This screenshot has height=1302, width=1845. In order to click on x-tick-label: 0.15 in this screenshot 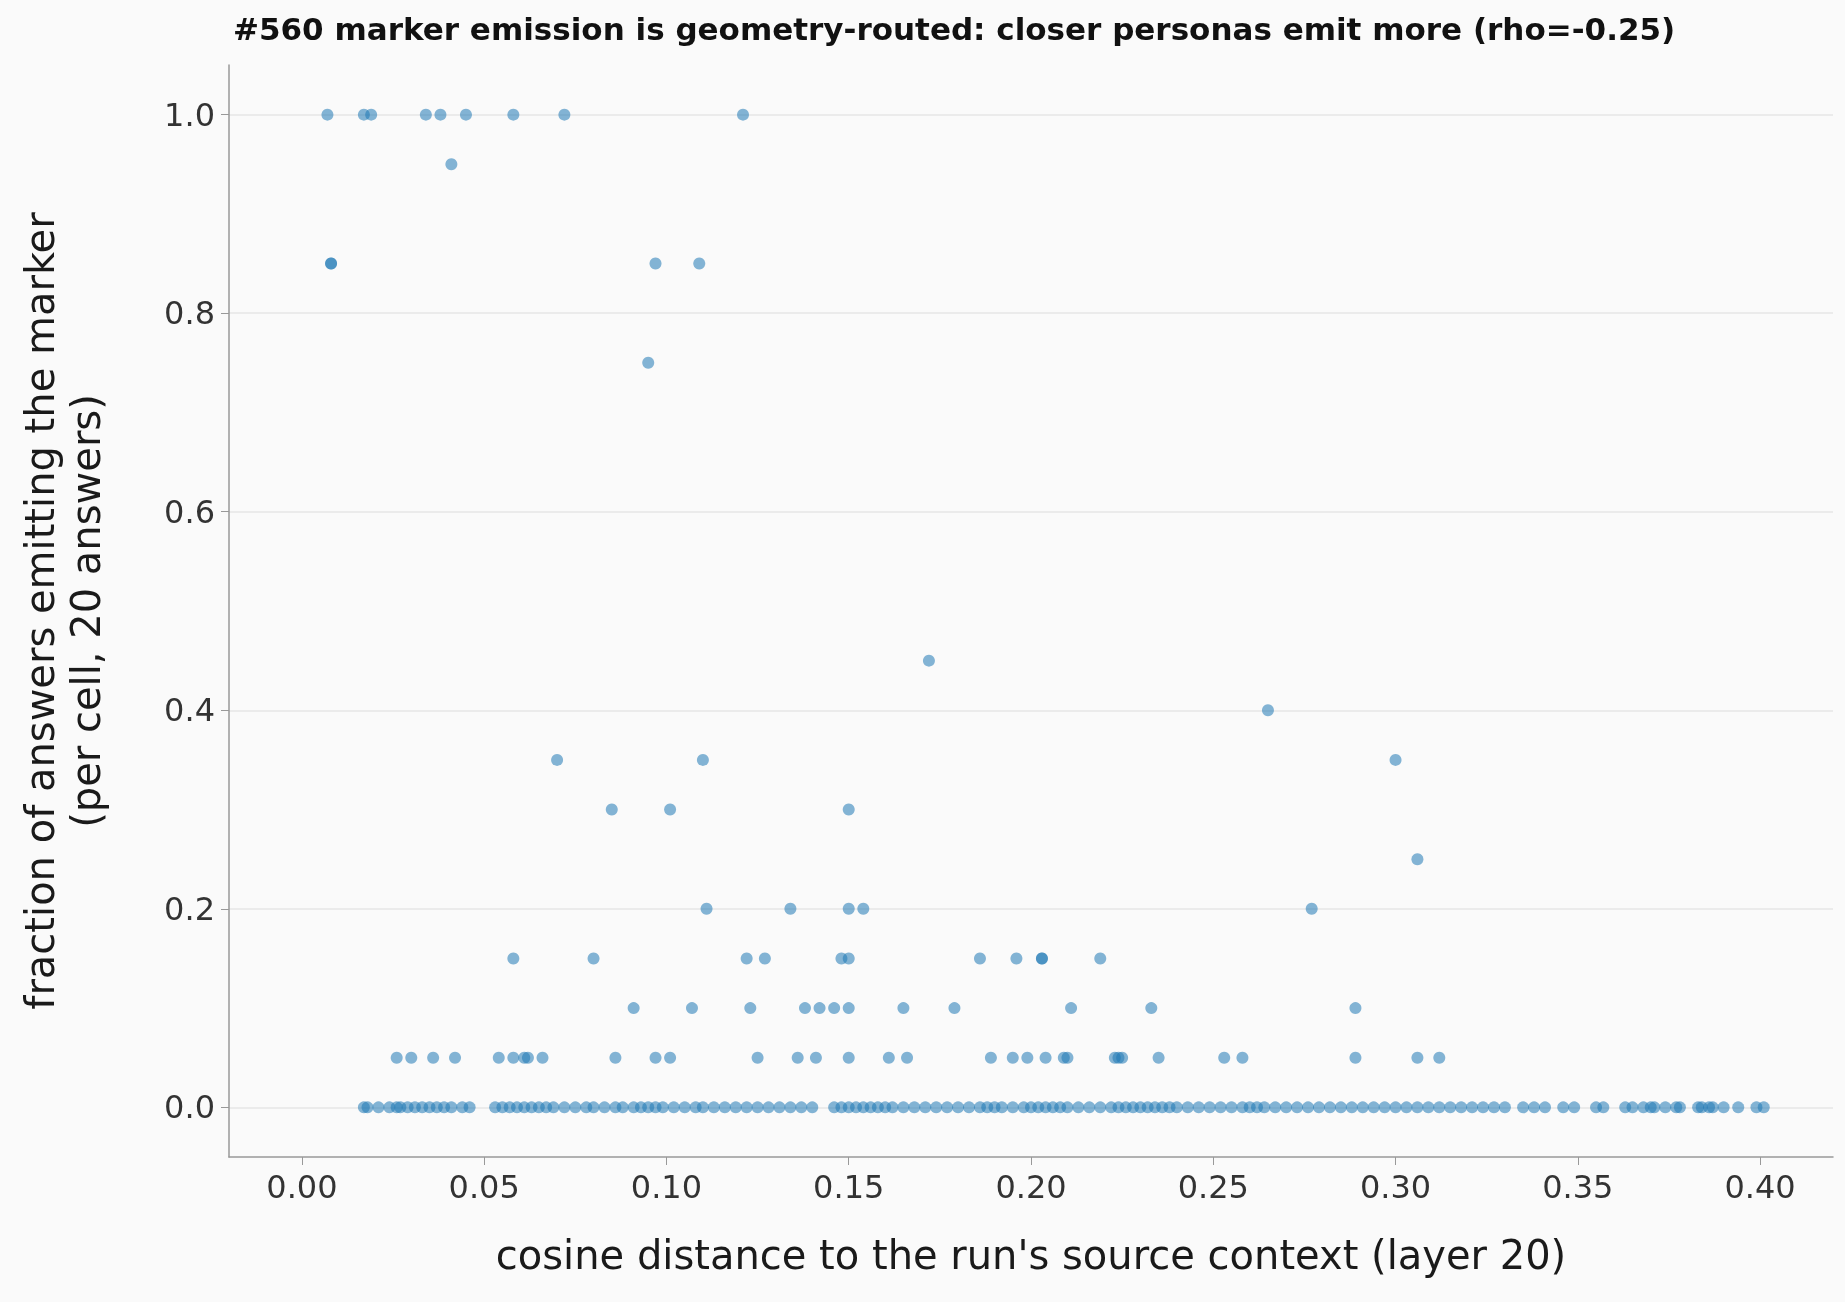, I will do `click(849, 1187)`.